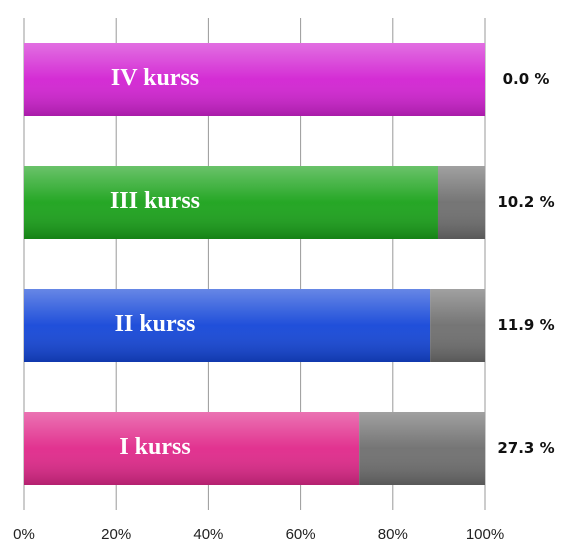 Image resolution: width=566 pixels, height=545 pixels. Describe the element at coordinates (155, 78) in the screenshot. I see `category-label: IV kurss` at that location.